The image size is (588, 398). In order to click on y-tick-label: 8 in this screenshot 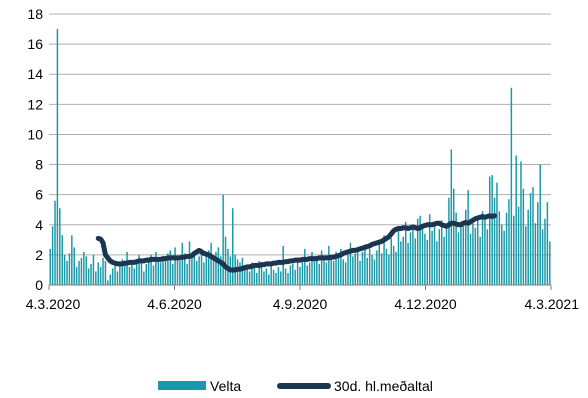, I will do `click(39, 165)`.